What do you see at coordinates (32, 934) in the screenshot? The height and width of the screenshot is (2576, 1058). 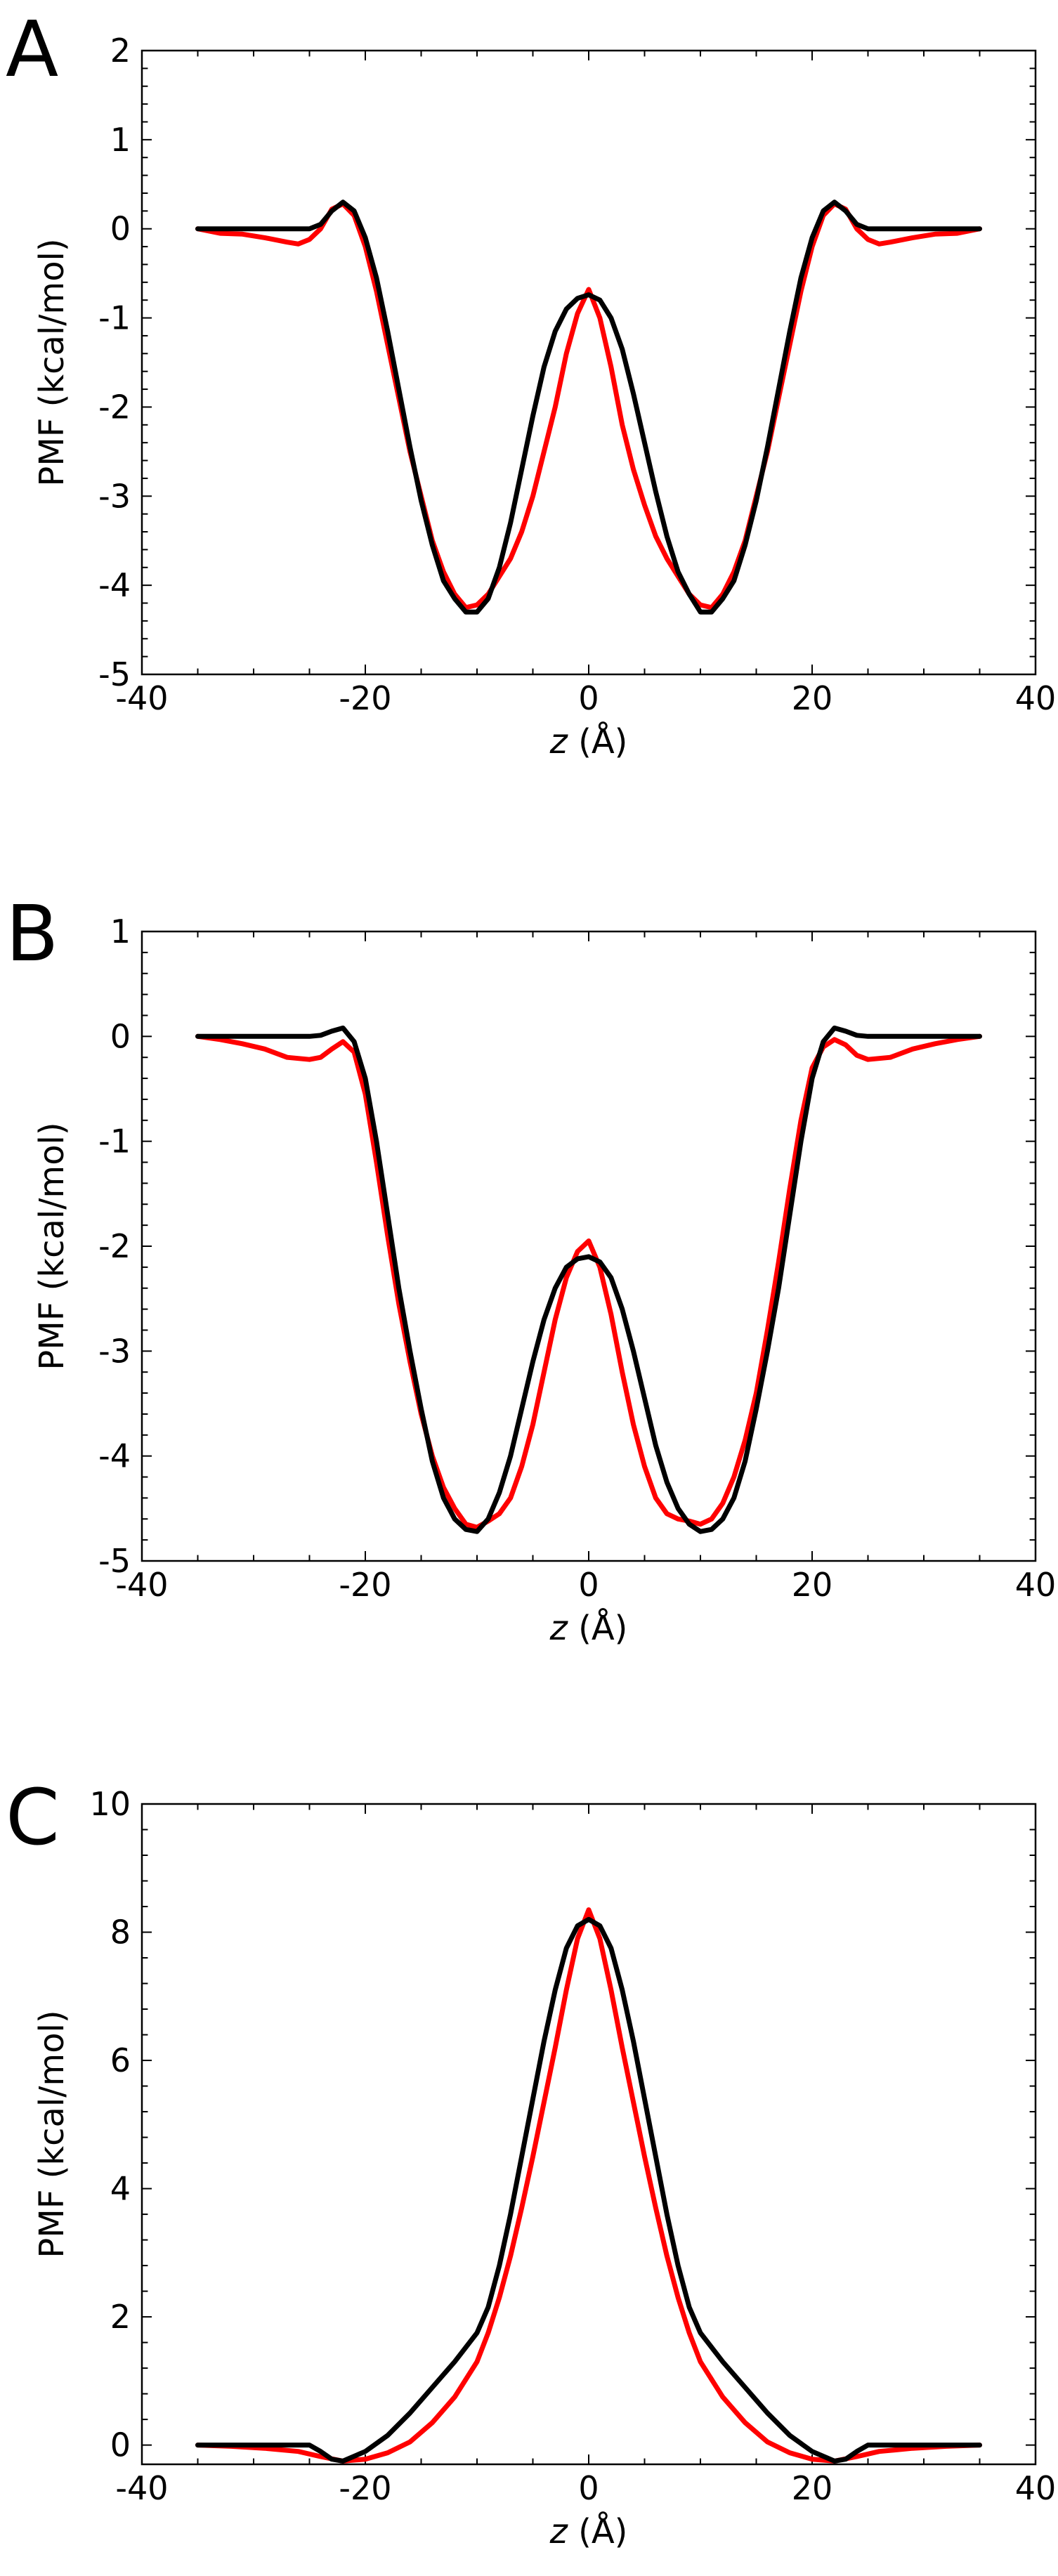 I see `panel-label: B` at bounding box center [32, 934].